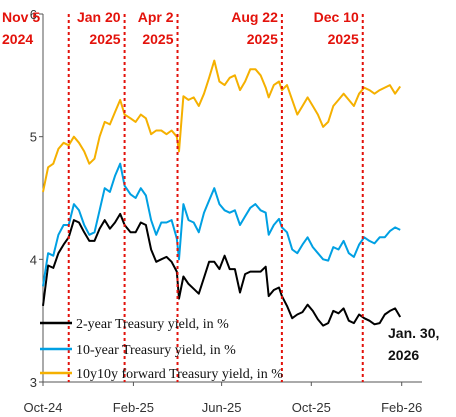 The height and width of the screenshot is (417, 456). Describe the element at coordinates (413, 344) in the screenshot. I see `end-note: Jan. 30, 2026` at that location.